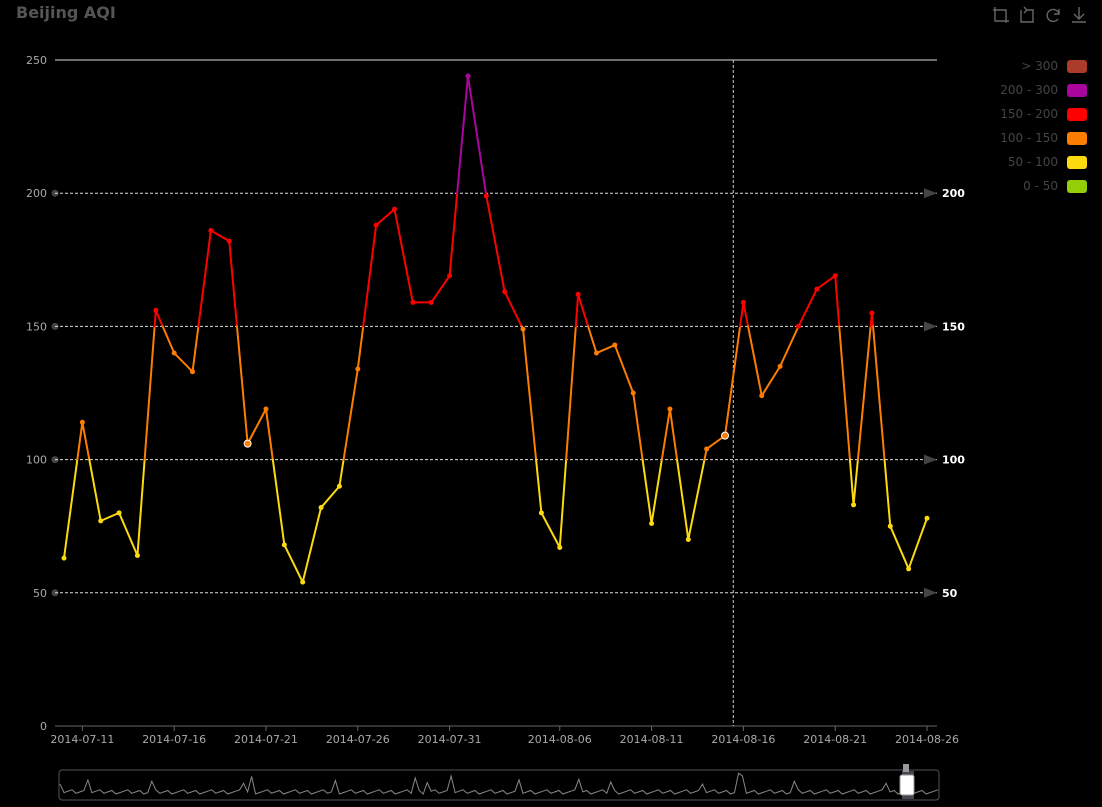  Describe the element at coordinates (499, 785) in the screenshot. I see `data-zoom-slider` at that location.